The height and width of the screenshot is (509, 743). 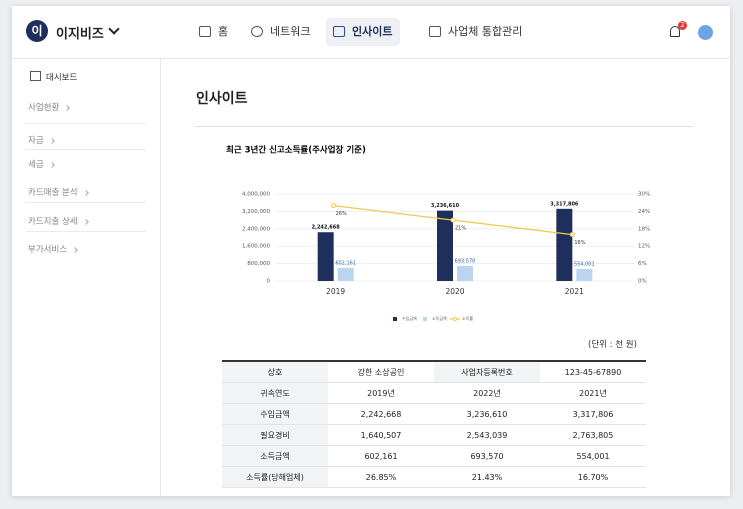 I want to click on table-row: 필요경비 1,640,507 2,543,039 2,763,805, so click(x=434, y=435).